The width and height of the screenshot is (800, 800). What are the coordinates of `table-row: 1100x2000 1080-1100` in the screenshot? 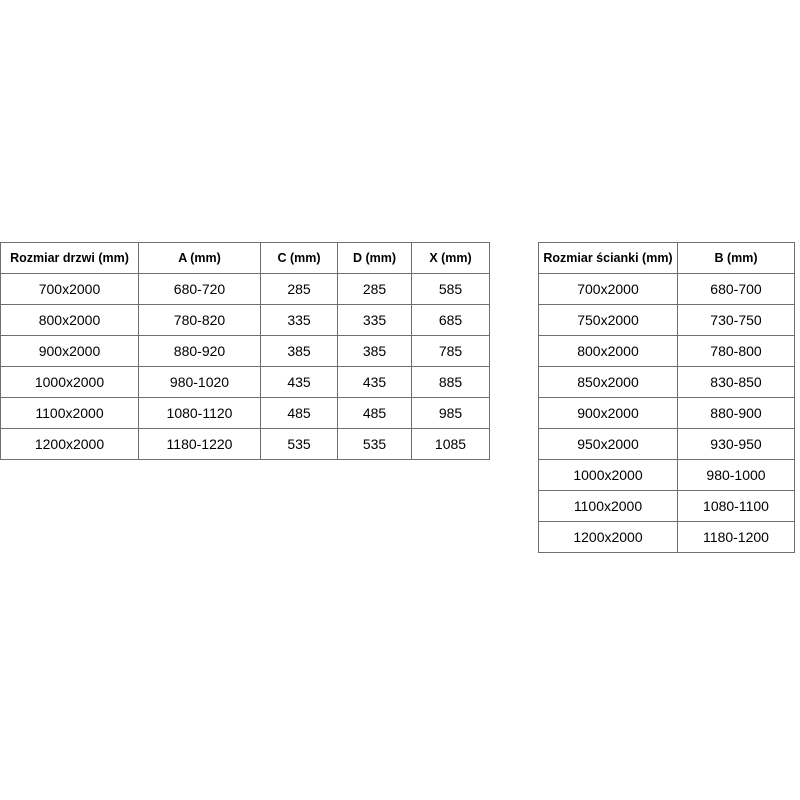 It's located at (666, 506).